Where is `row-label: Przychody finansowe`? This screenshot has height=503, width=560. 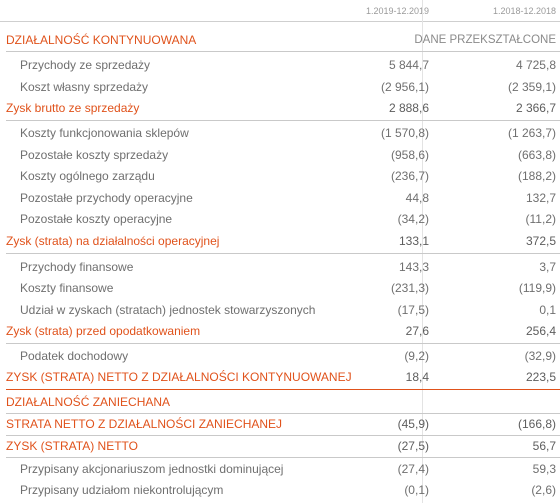
row-label: Przychody finansowe is located at coordinates (77, 267).